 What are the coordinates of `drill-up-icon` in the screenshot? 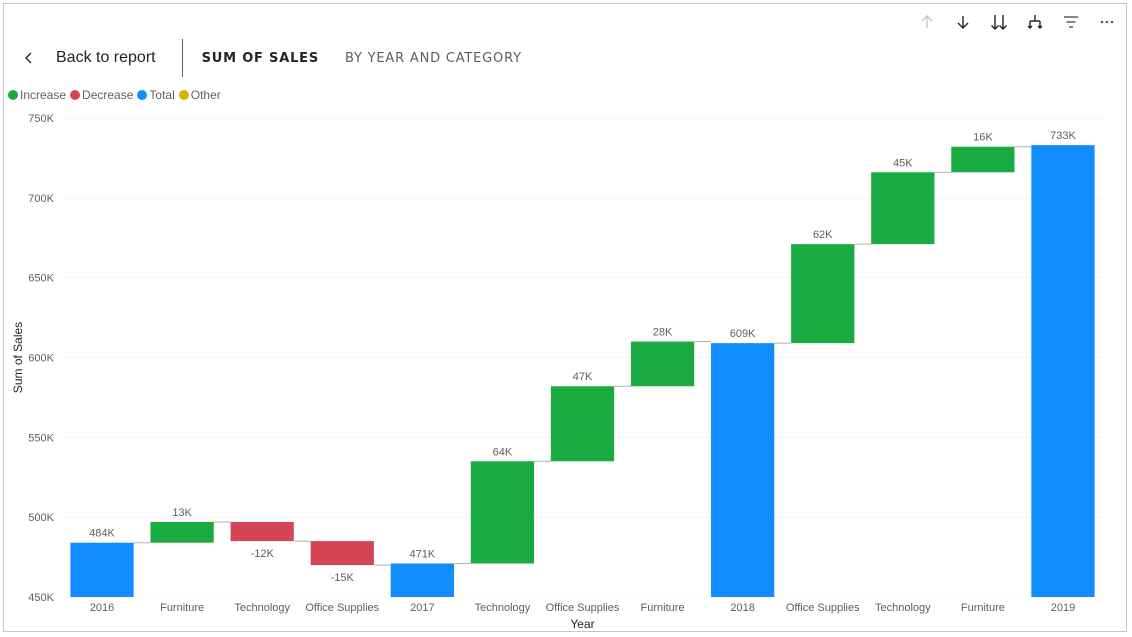 It's located at (927, 21).